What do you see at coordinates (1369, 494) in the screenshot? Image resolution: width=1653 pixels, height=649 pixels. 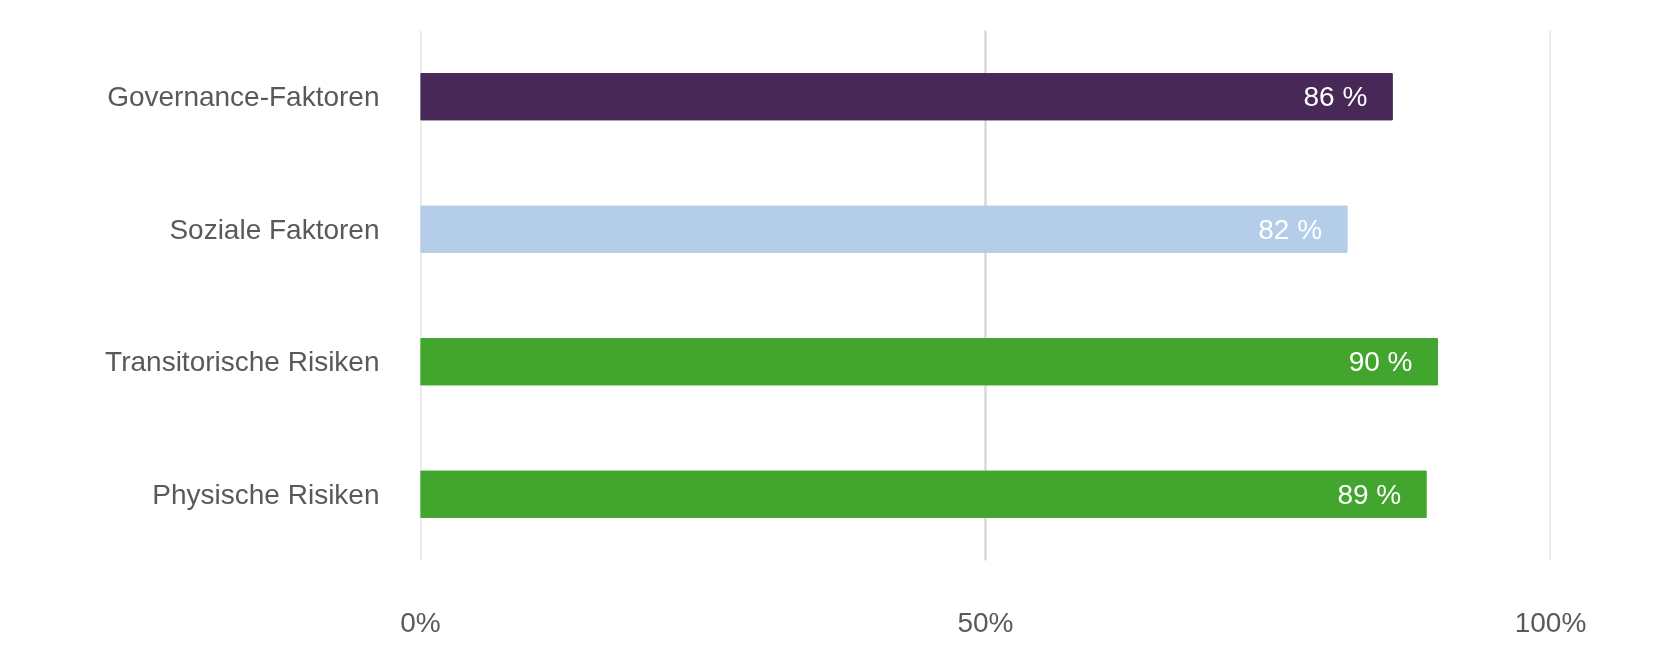 I see `data-label: 89 %` at bounding box center [1369, 494].